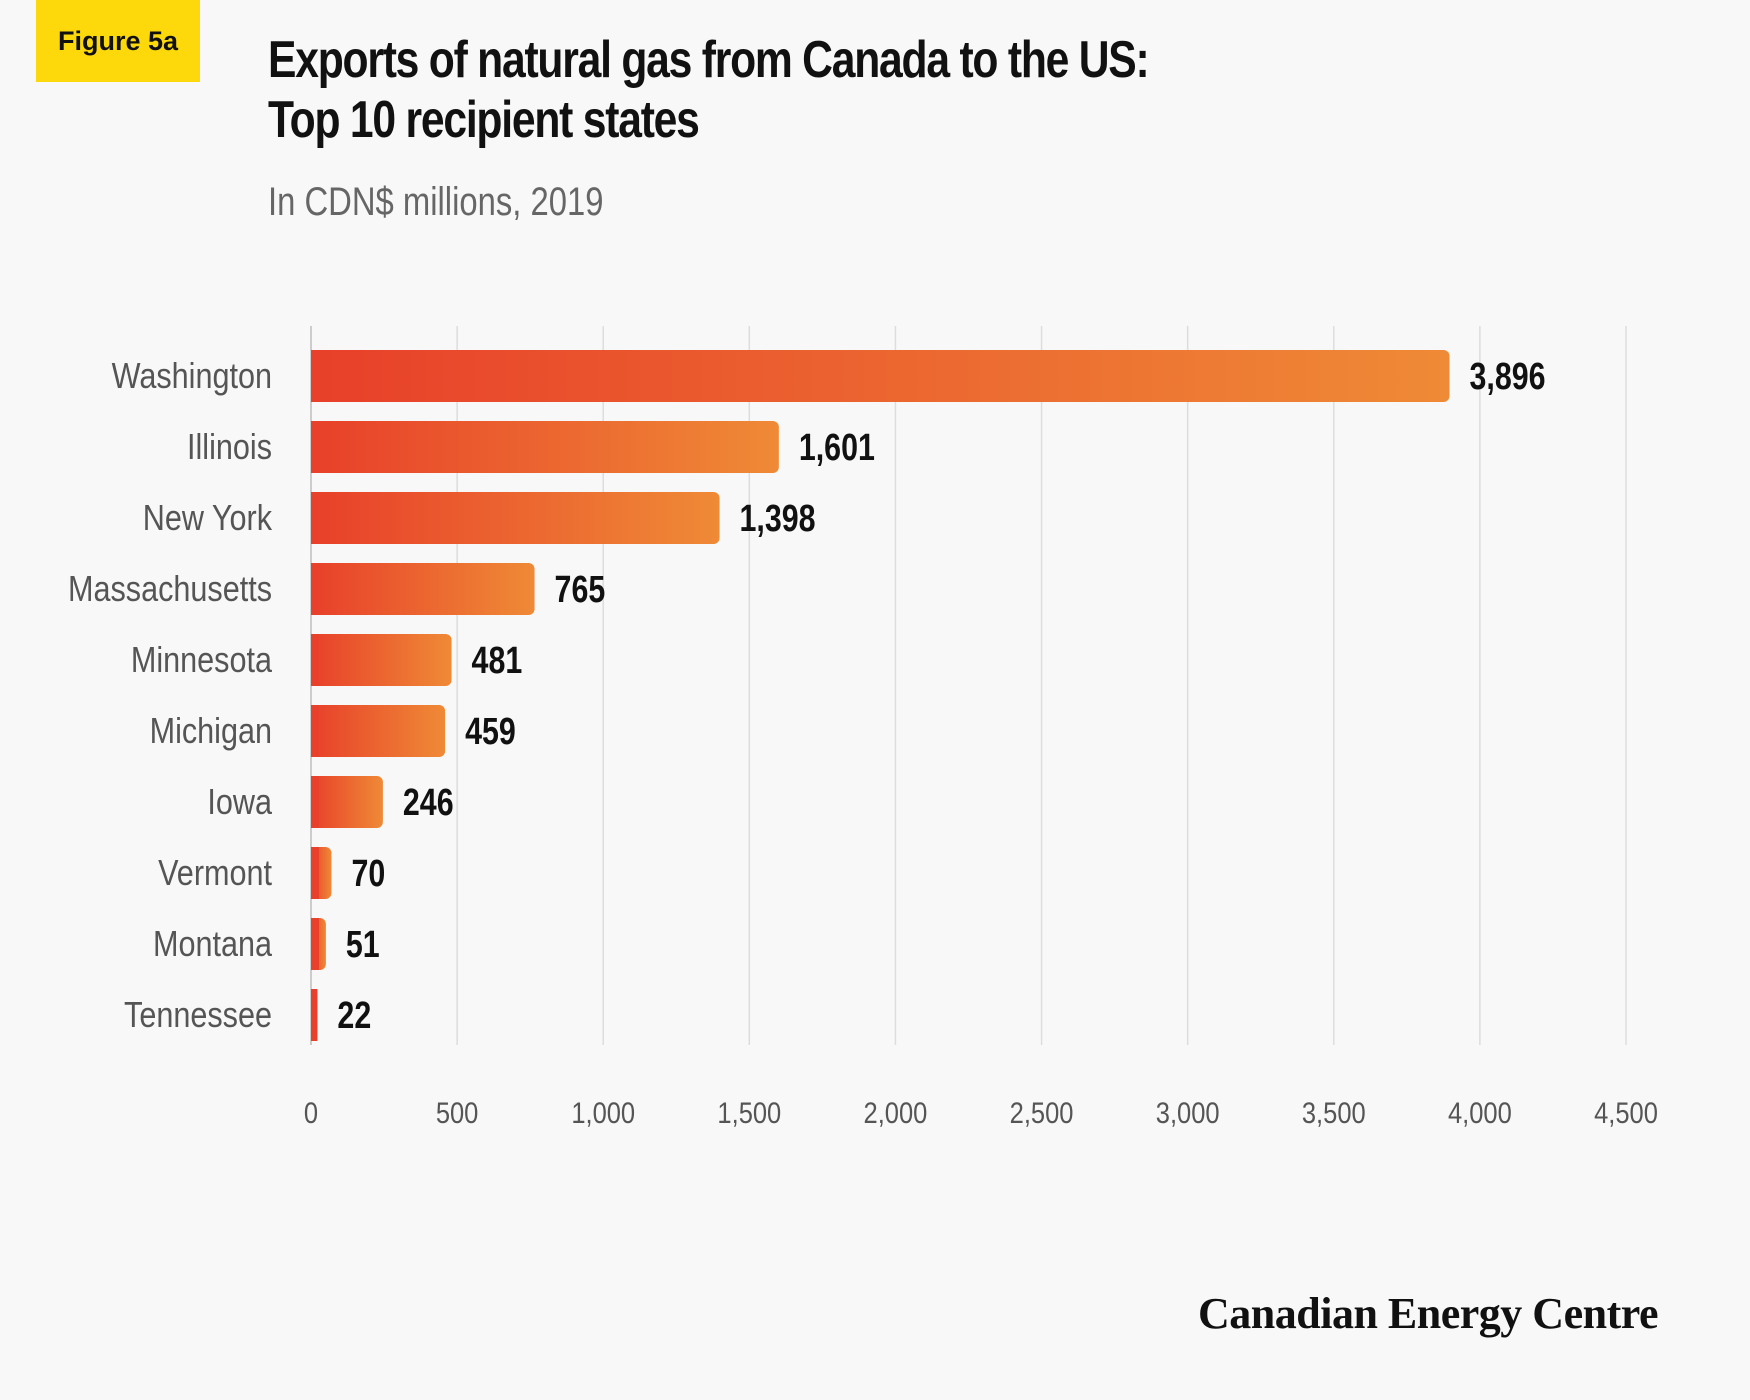  Describe the element at coordinates (603, 1112) in the screenshot. I see `x-tick-label: 1,000` at that location.